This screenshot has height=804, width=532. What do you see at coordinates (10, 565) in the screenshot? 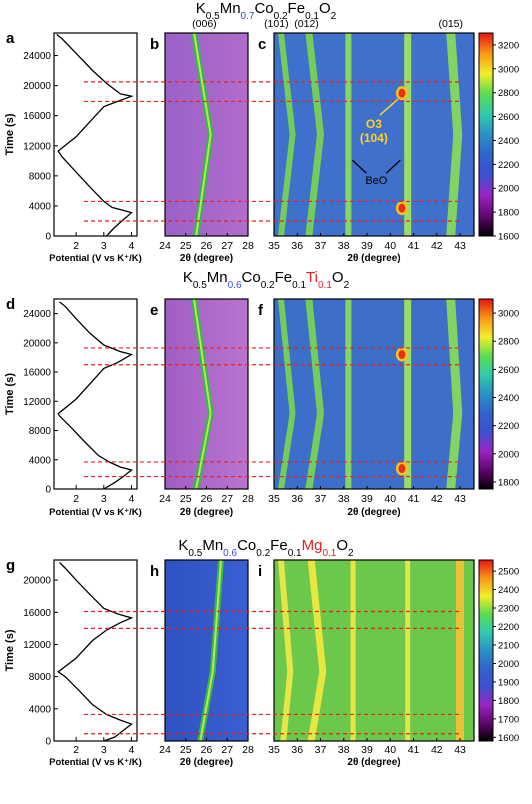
I see `panel-letter: g` at bounding box center [10, 565].